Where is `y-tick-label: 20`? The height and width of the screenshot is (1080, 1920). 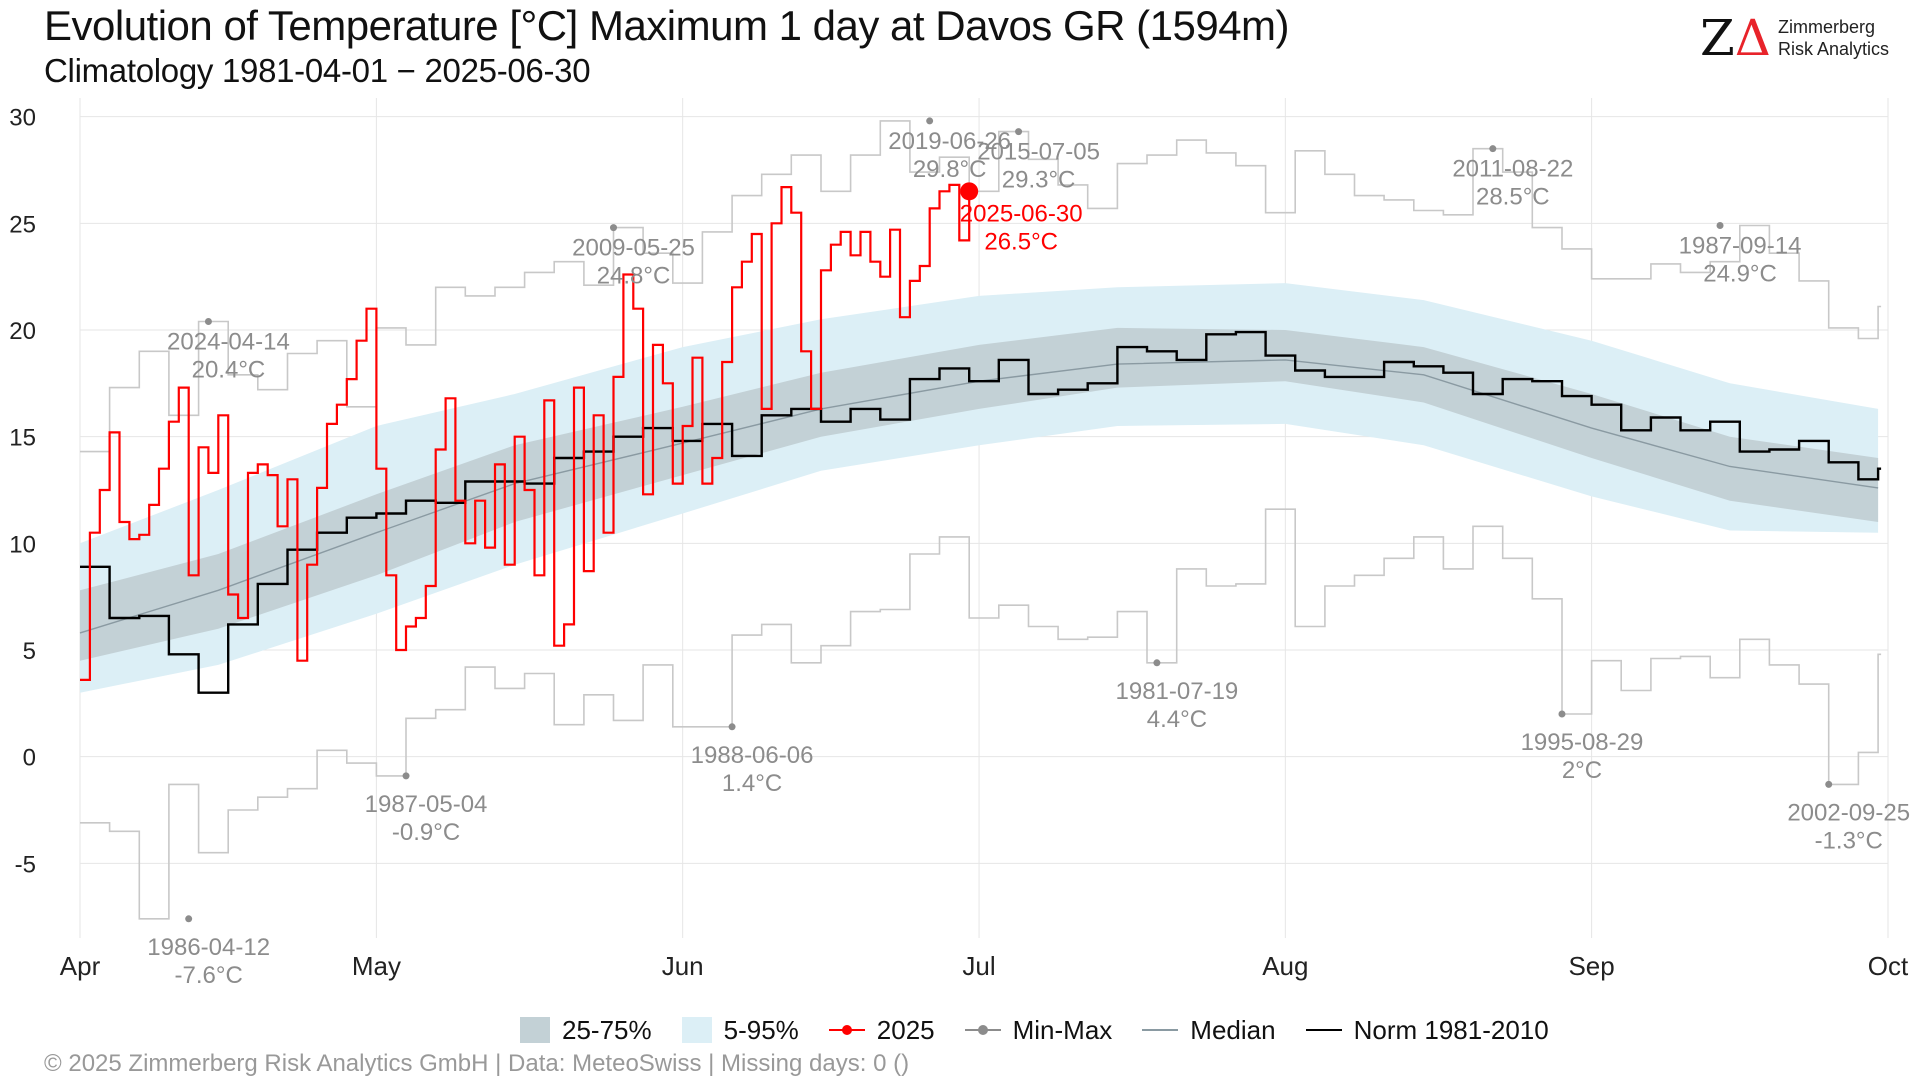
y-tick-label: 20 is located at coordinates (22, 331).